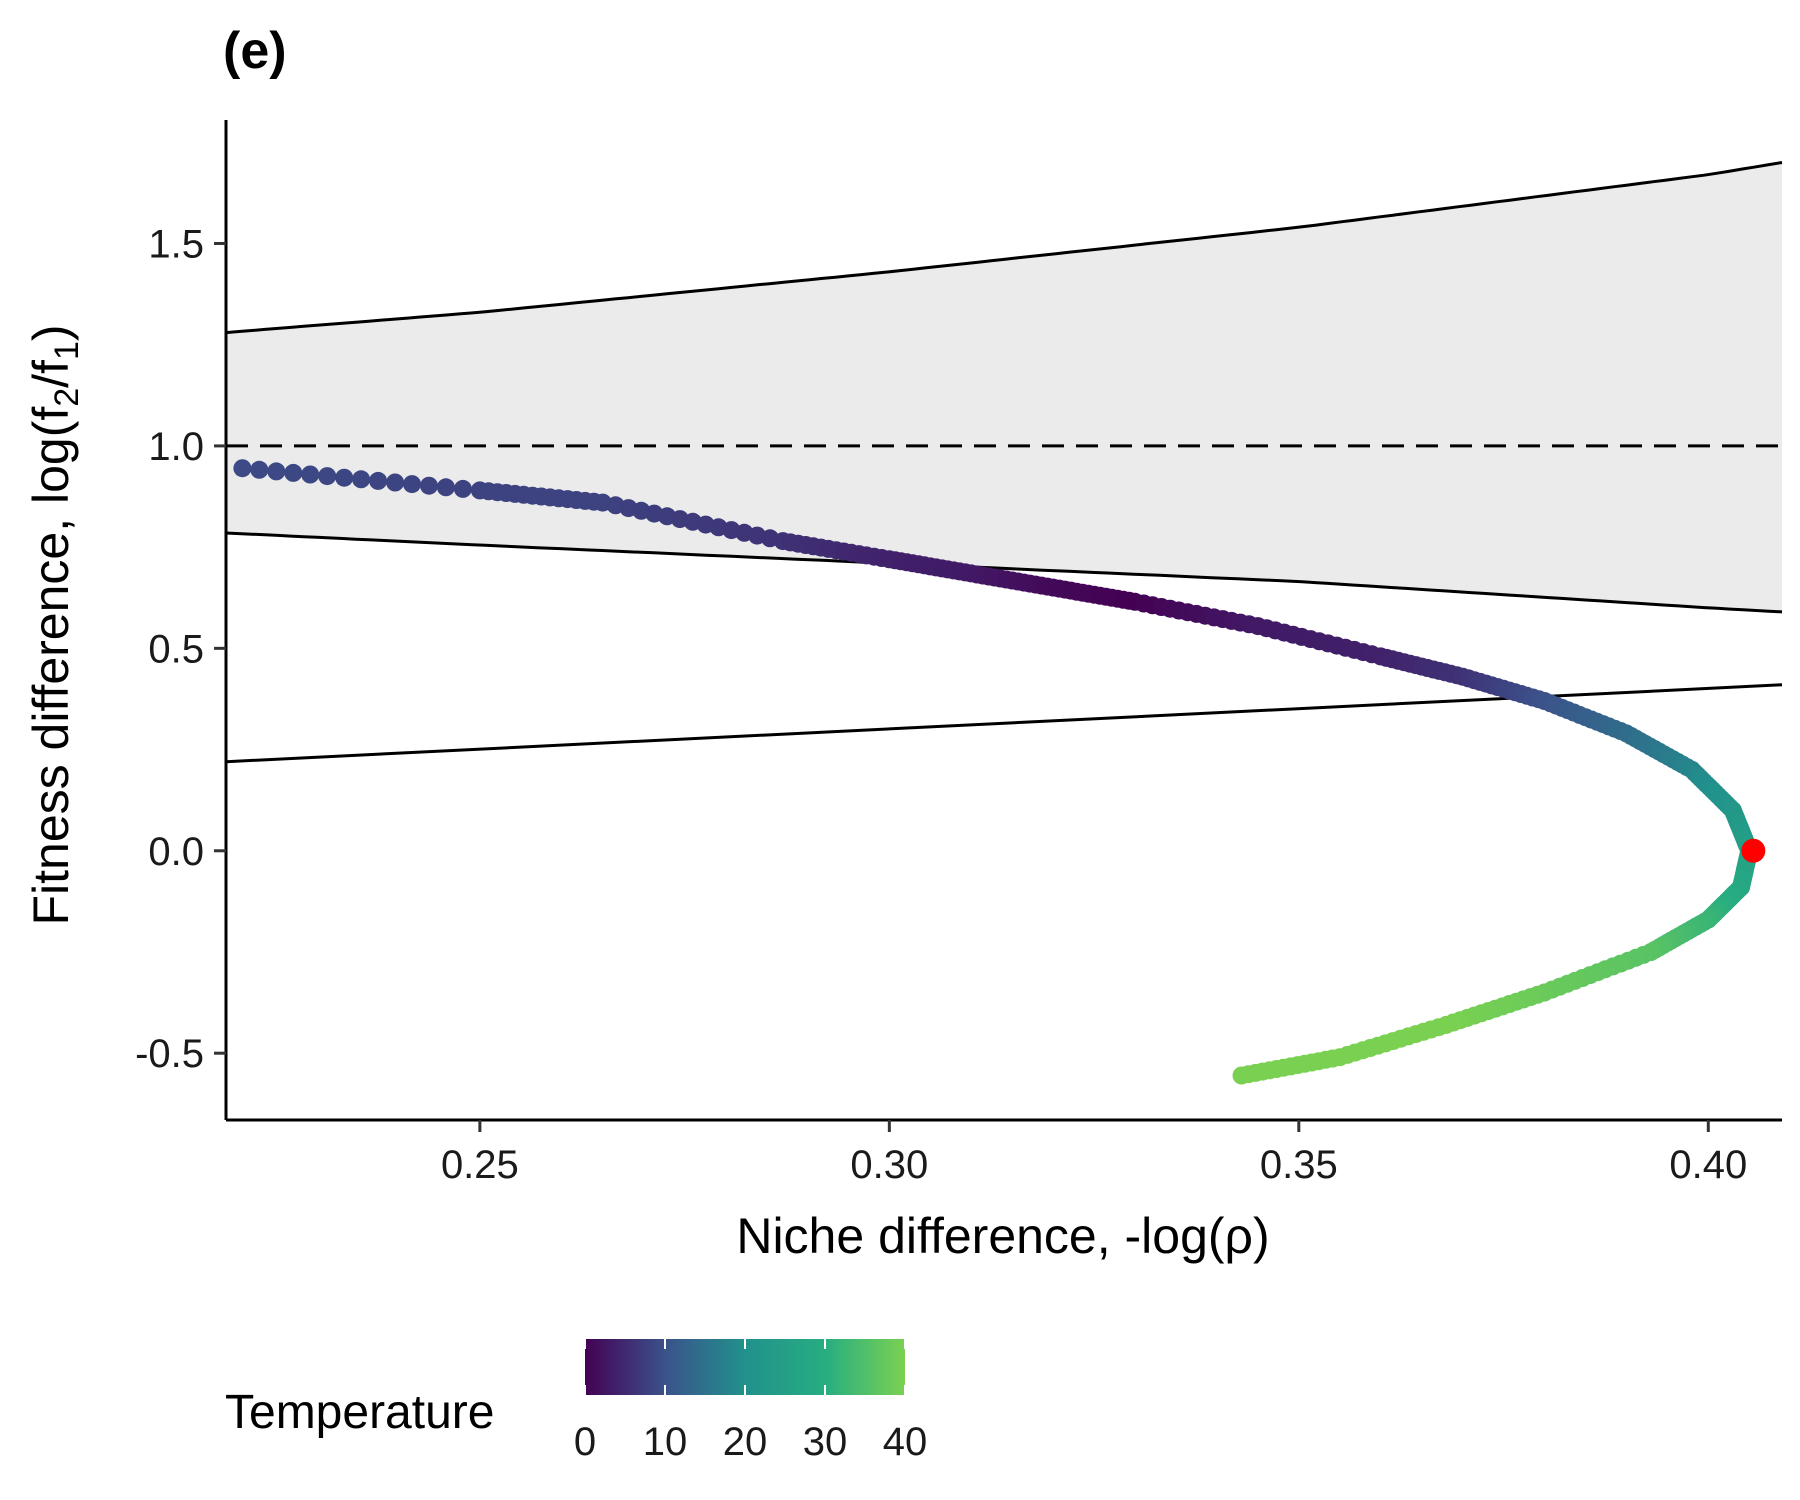  I want to click on y-title-suffix: ), so click(51, 332).